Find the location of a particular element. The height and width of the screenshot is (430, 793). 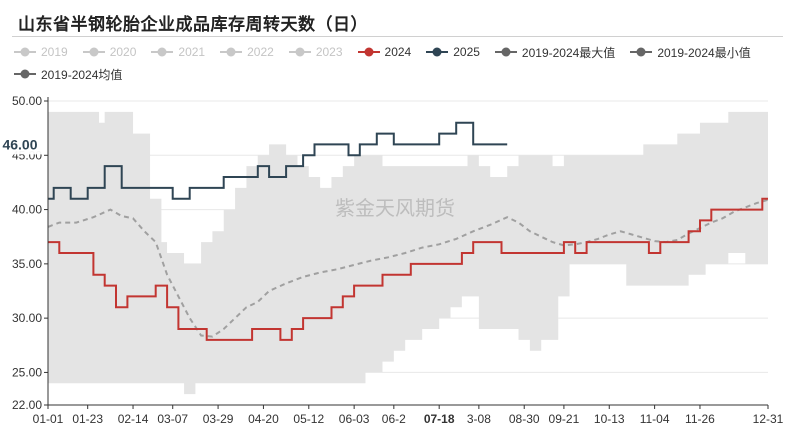

x-tick-label-6: 05-12 is located at coordinates (308, 419).